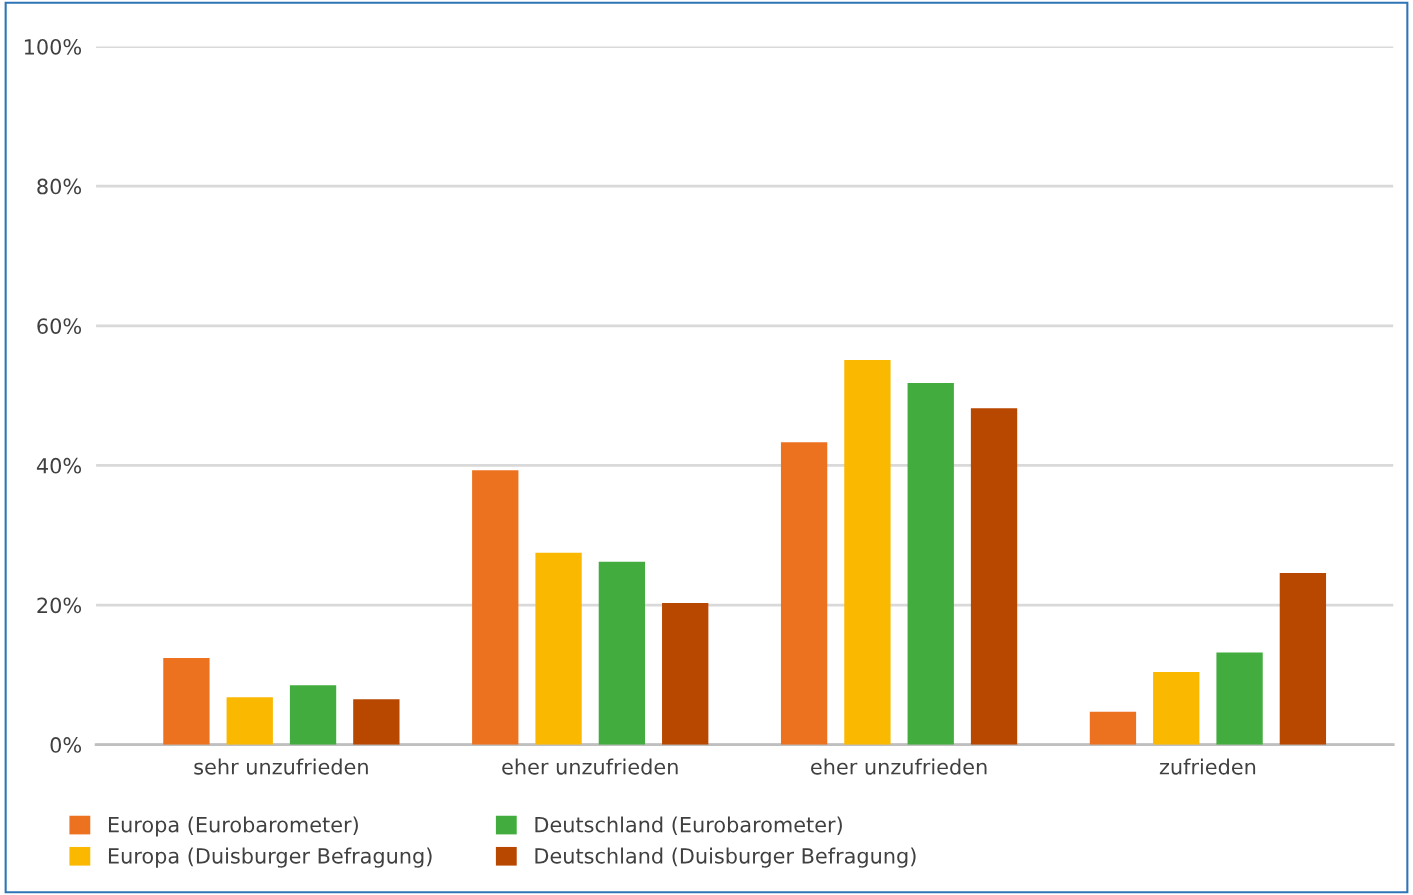 The height and width of the screenshot is (895, 1413). What do you see at coordinates (53, 46) in the screenshot?
I see `y-tick-label: 100%` at bounding box center [53, 46].